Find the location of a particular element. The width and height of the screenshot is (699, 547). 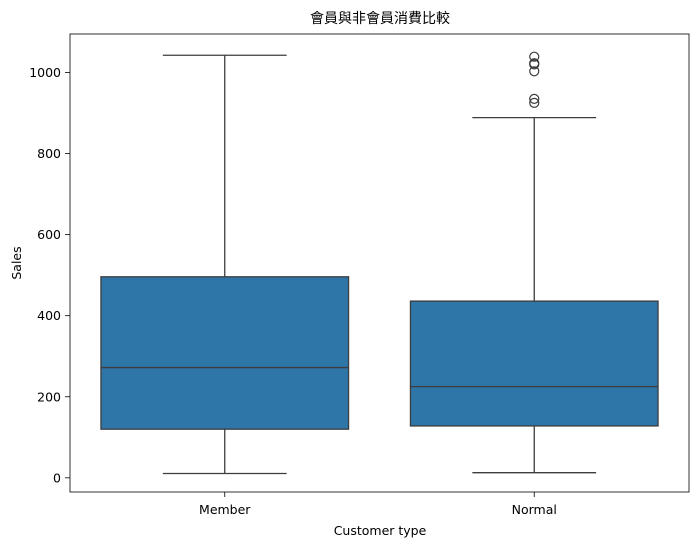

y-tick-label: 800 is located at coordinates (49, 153).